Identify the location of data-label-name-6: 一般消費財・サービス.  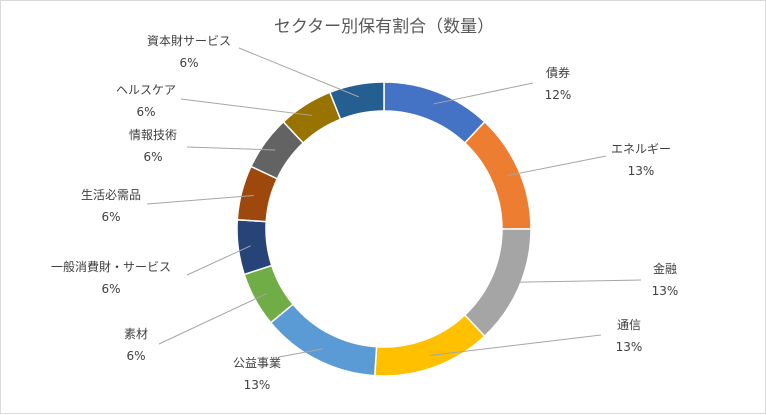
(111, 266).